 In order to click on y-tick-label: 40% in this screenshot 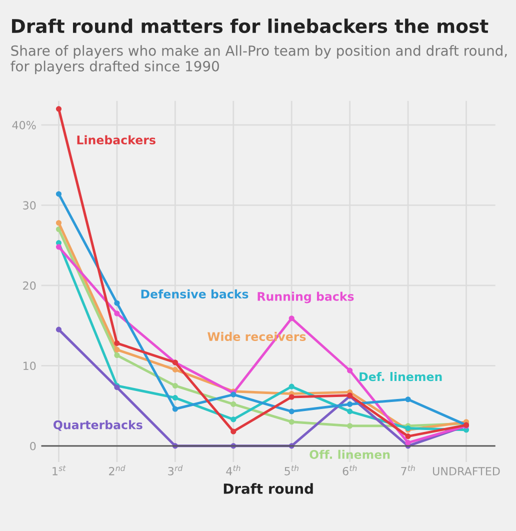, I will do `click(24, 125)`.